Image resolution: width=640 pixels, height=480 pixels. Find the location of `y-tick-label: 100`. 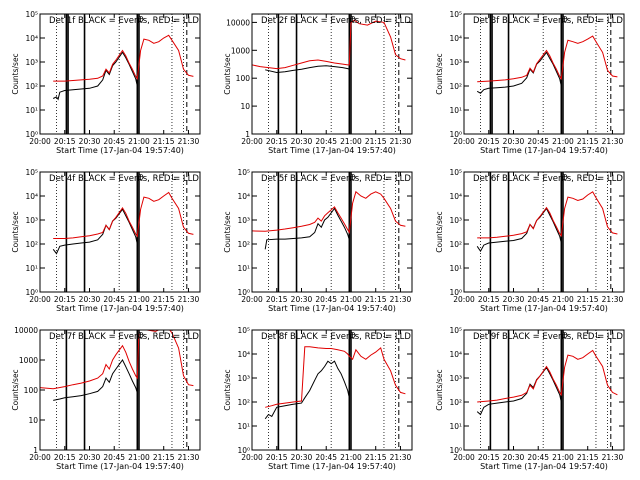

y-tick-label: 100 is located at coordinates (31, 390).